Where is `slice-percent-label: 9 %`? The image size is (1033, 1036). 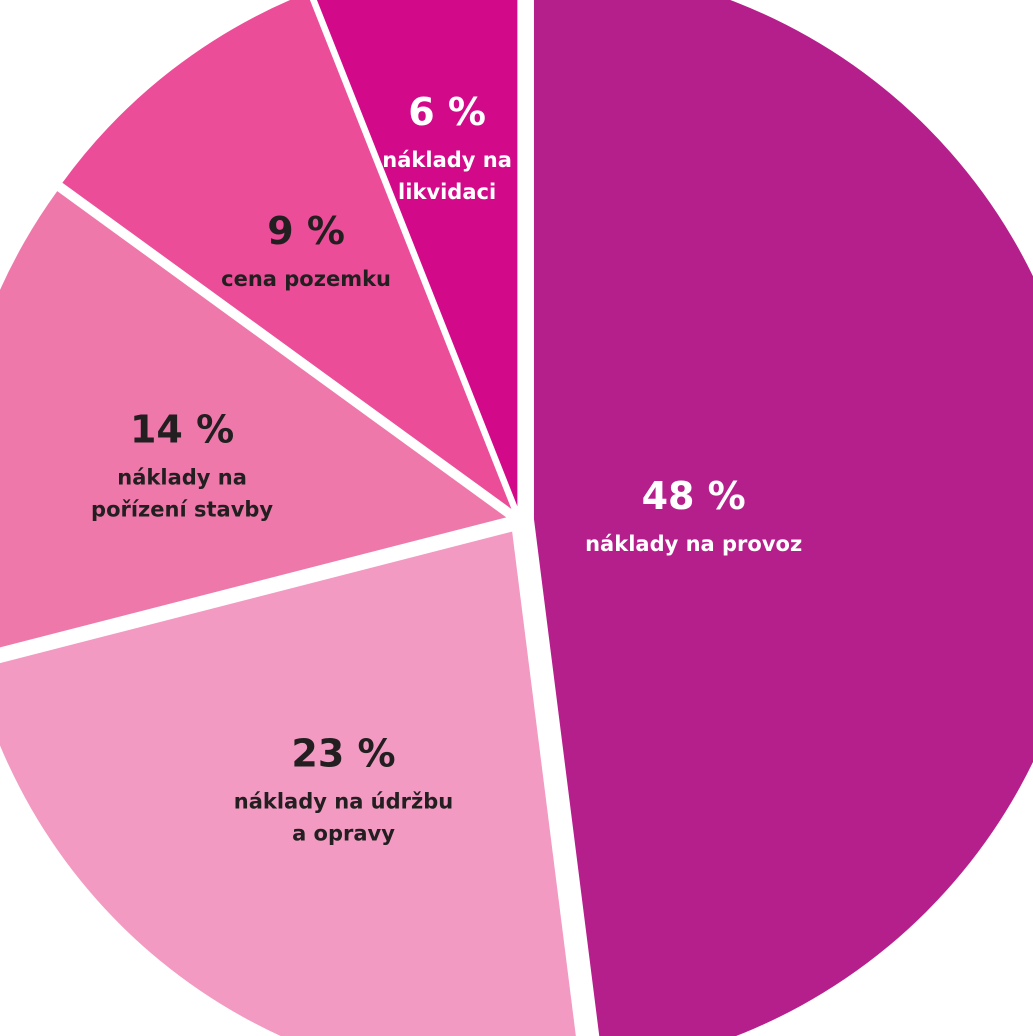 slice-percent-label: 9 % is located at coordinates (306, 231).